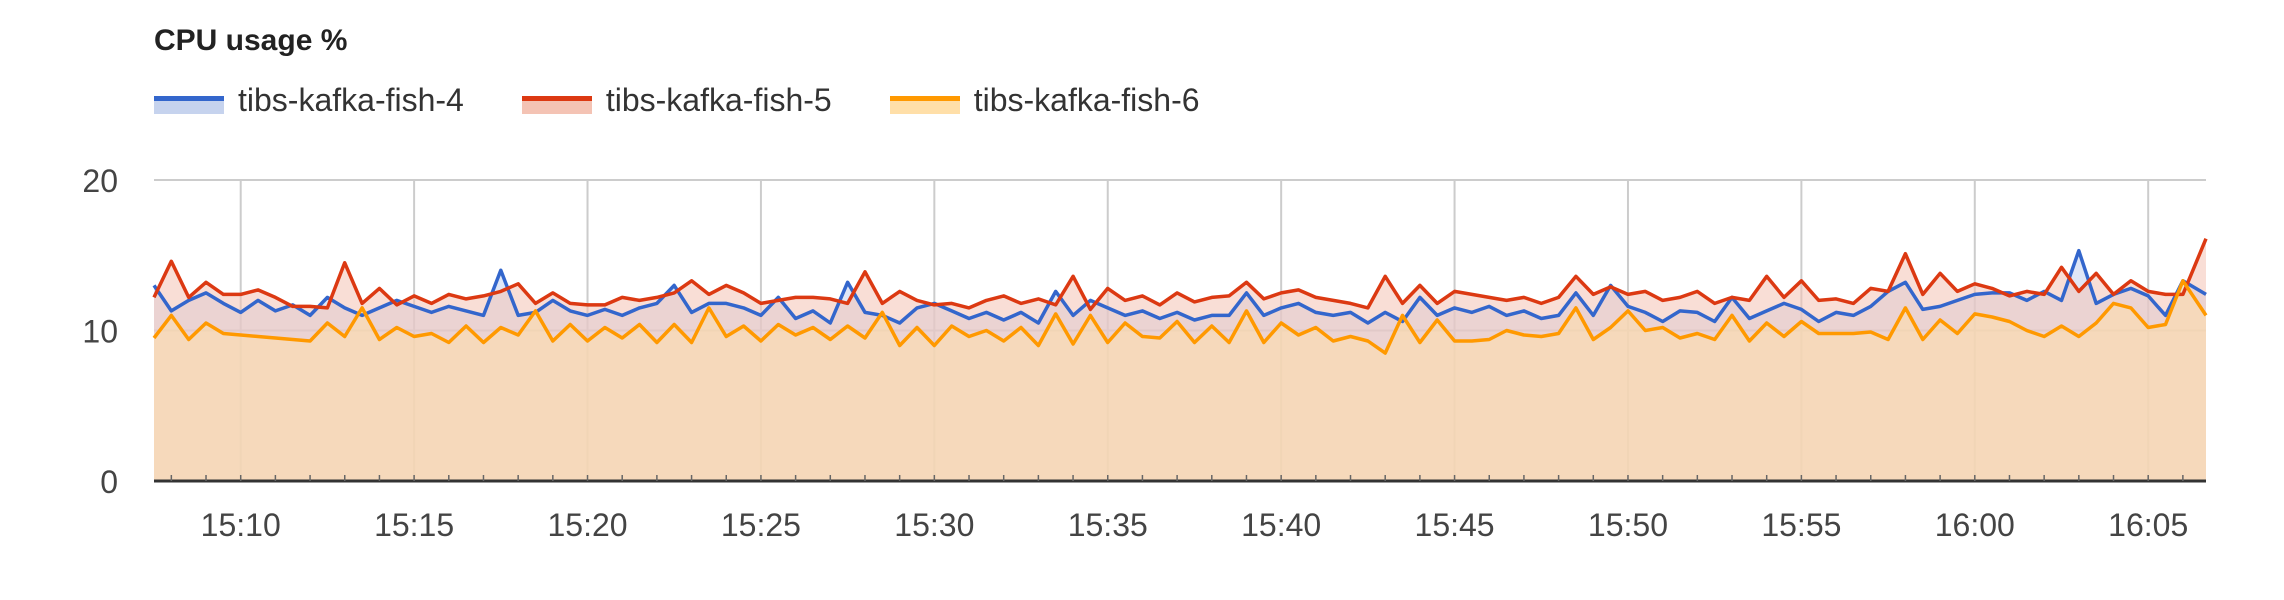  I want to click on legend-item-fish-5: tibs-kafka-fish-5, so click(676, 100).